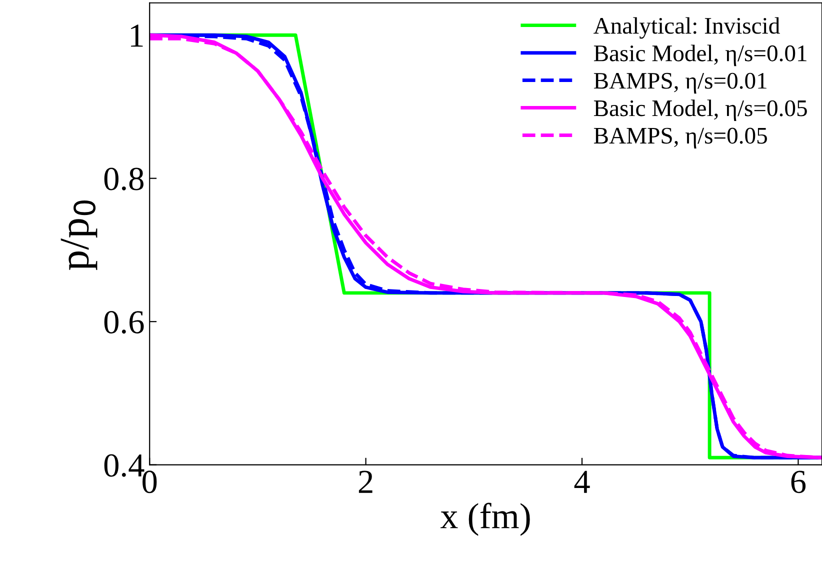 This screenshot has height=576, width=822. What do you see at coordinates (124, 322) in the screenshot?
I see `y-tick-label: 0.6` at bounding box center [124, 322].